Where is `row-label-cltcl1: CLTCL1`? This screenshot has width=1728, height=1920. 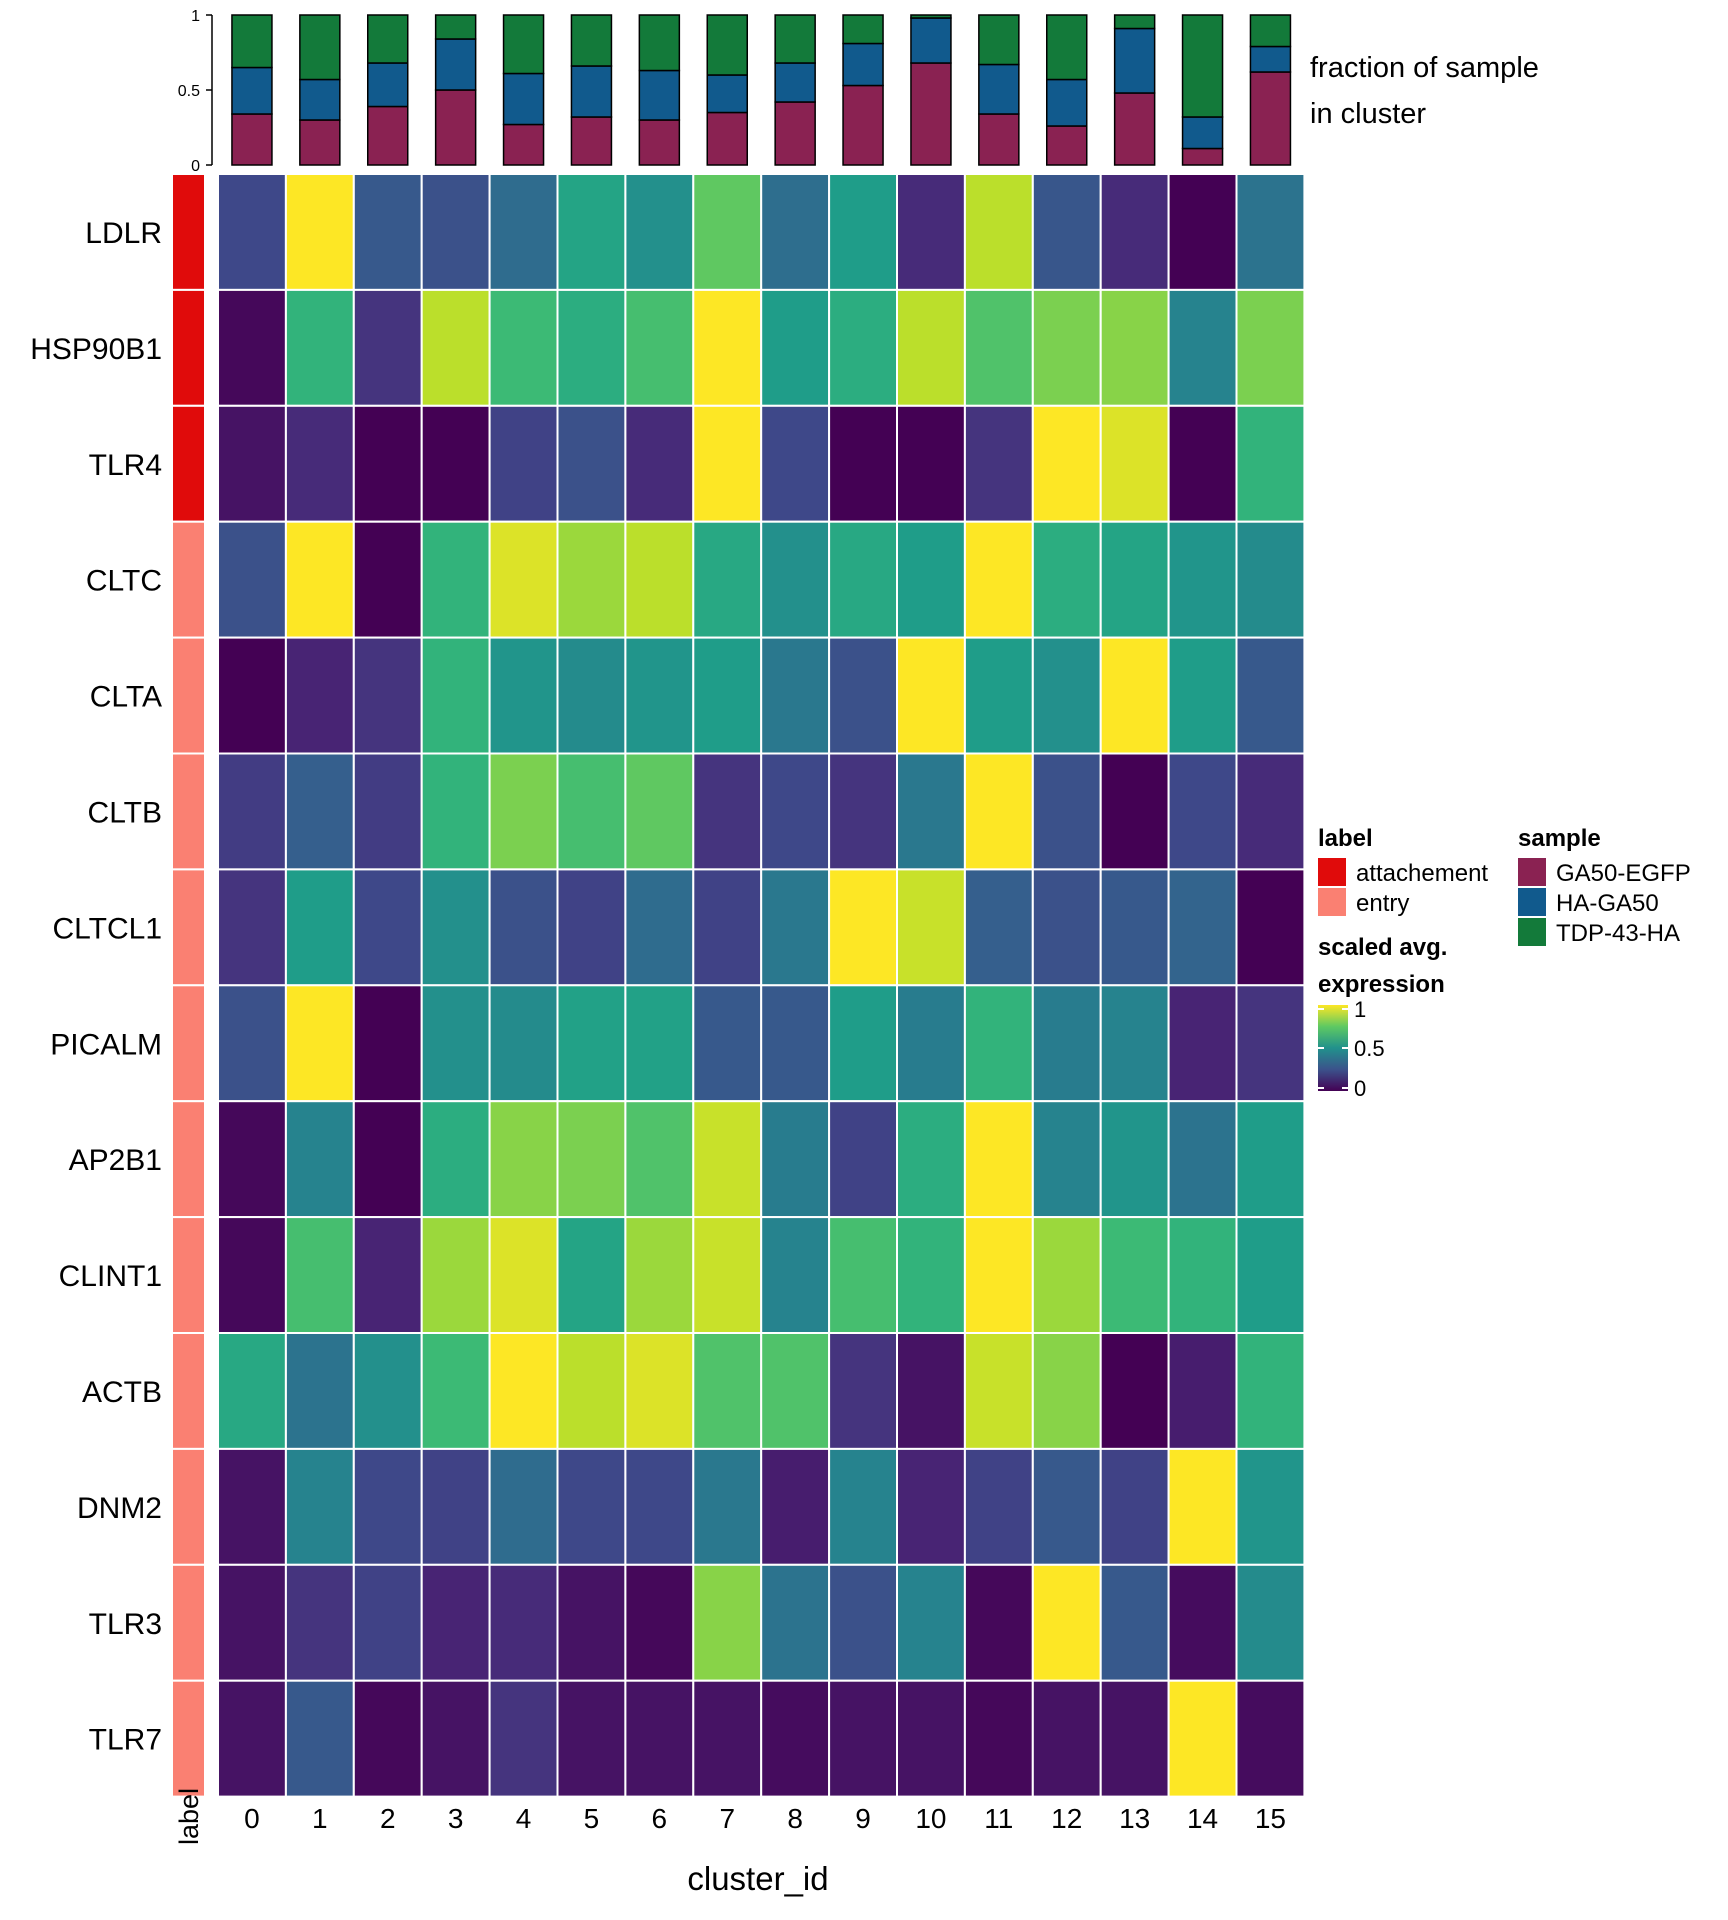
row-label-cltcl1: CLTCL1 is located at coordinates (107, 928).